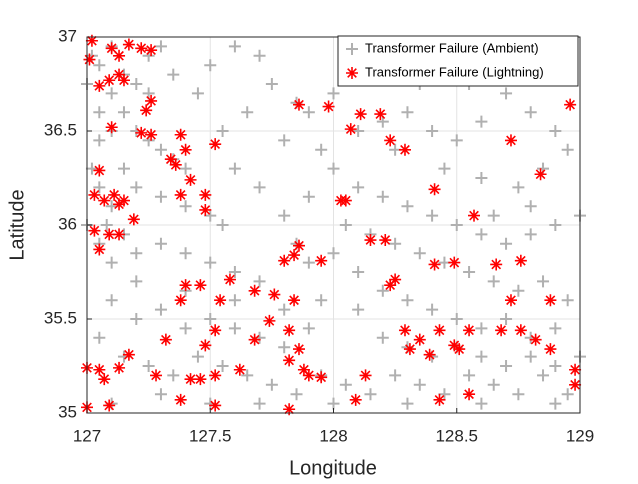 This screenshot has height=484, width=638. Describe the element at coordinates (580, 435) in the screenshot. I see `x-tick-label: 129` at that location.